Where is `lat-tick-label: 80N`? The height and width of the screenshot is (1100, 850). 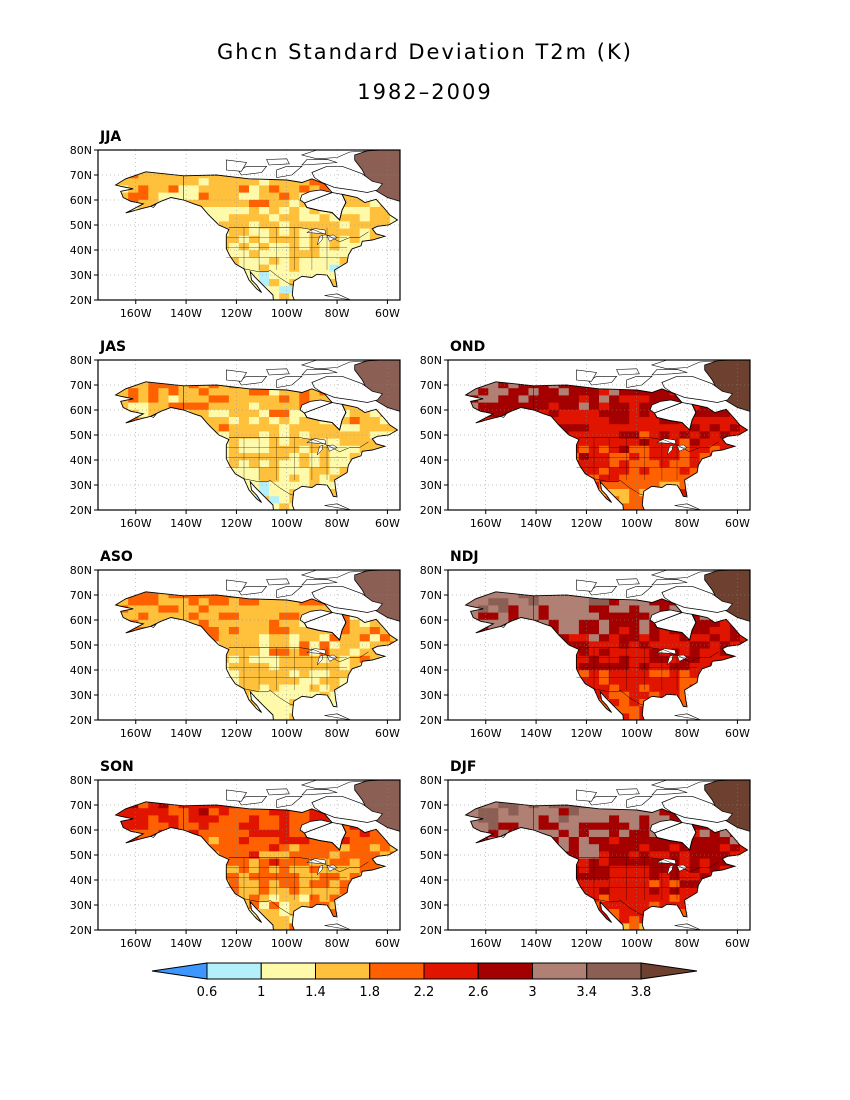
lat-tick-label: 80N is located at coordinates (81, 150).